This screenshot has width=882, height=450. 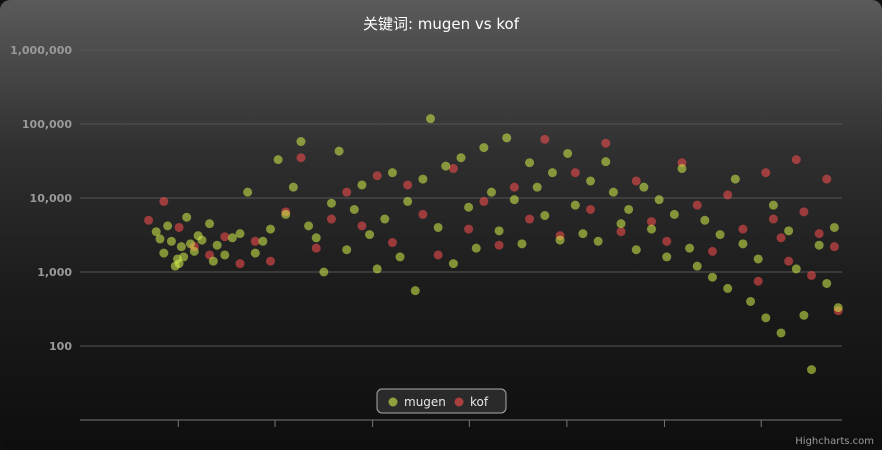 What do you see at coordinates (471, 402) in the screenshot?
I see `legend-item-kof: kof` at bounding box center [471, 402].